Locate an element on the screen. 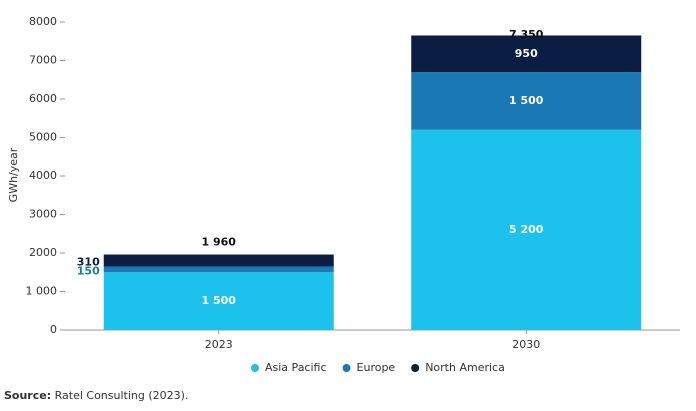  y-tick-label: 8000 is located at coordinates (43, 21).